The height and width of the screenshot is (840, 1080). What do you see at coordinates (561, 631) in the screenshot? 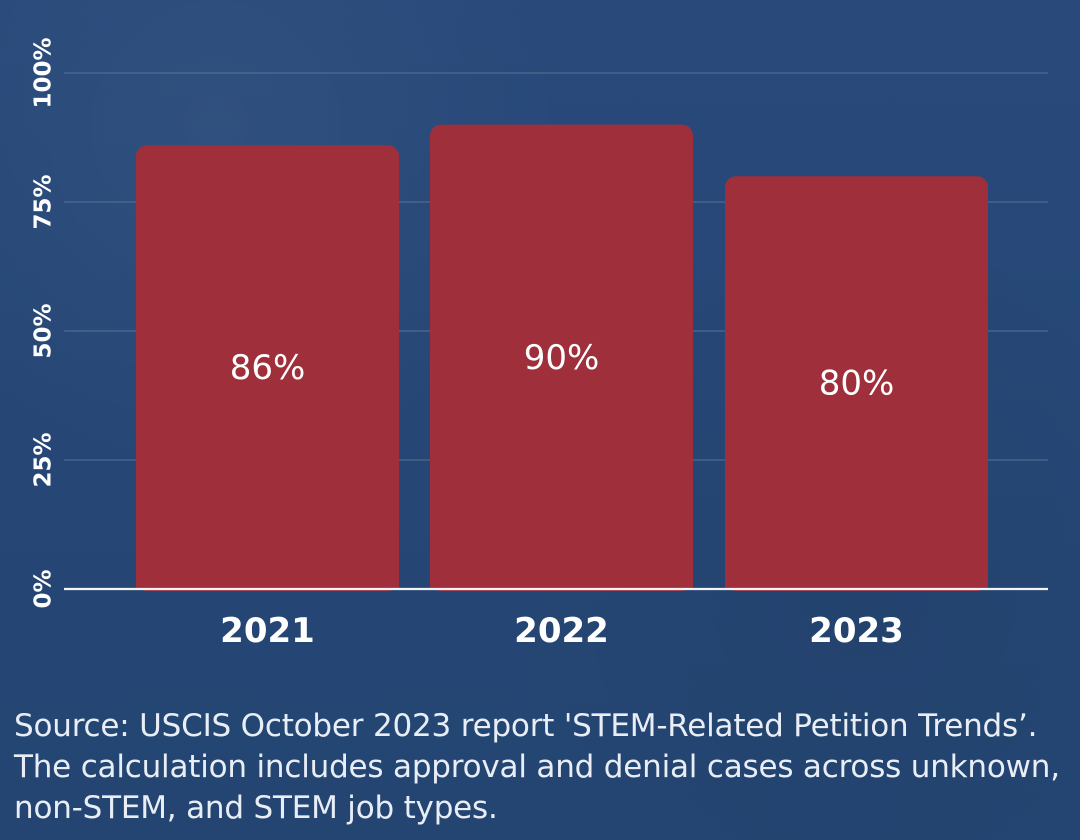
I see `x-tick-label-2022: 2022` at bounding box center [561, 631].